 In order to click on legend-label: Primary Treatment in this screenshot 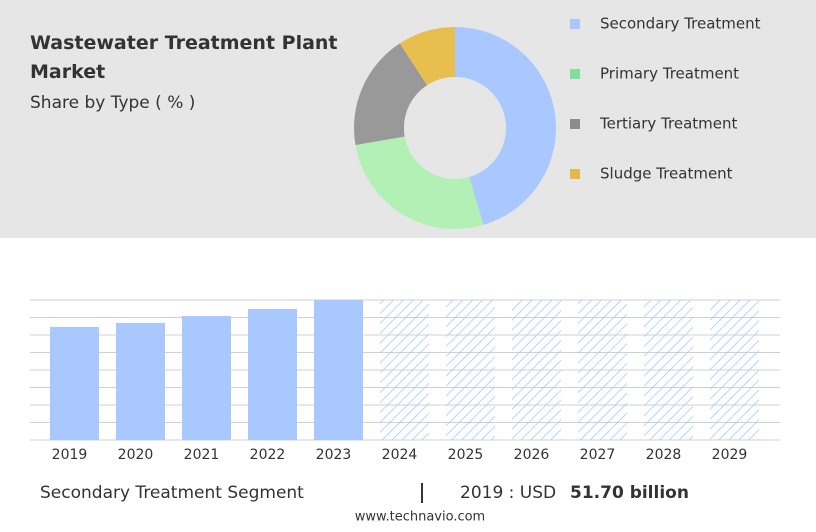, I will do `click(669, 74)`.